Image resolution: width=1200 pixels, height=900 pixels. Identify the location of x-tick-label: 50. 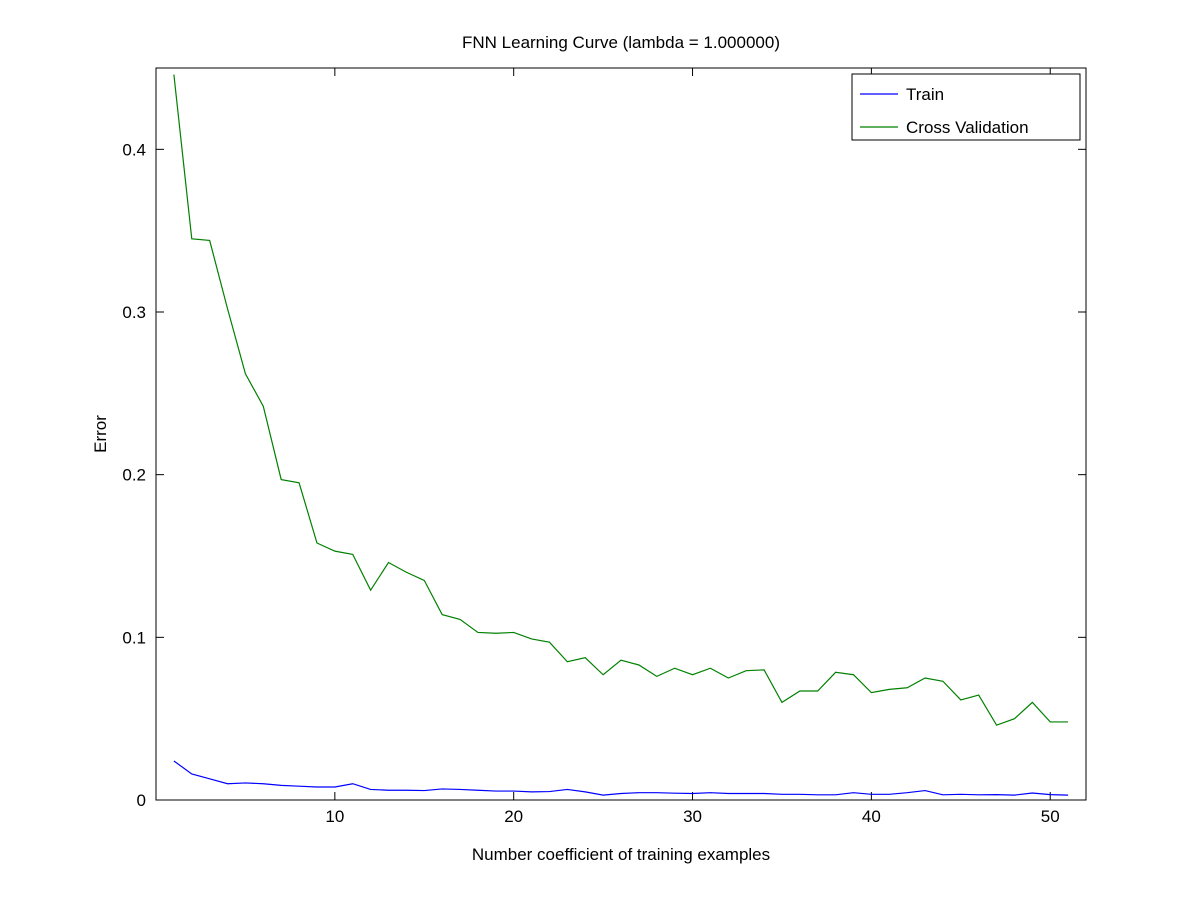
(1050, 816).